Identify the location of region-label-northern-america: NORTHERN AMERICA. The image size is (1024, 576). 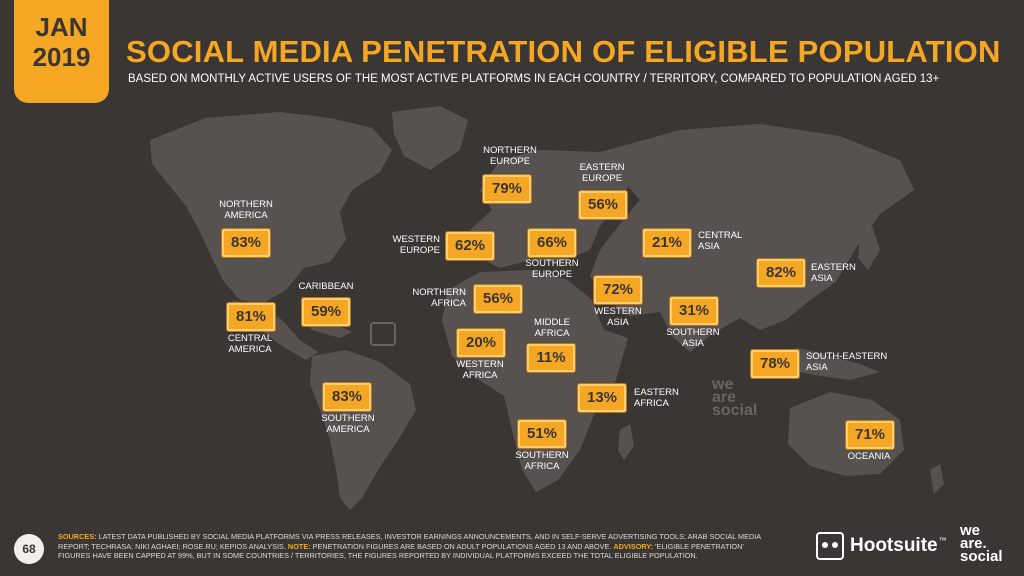
(246, 210).